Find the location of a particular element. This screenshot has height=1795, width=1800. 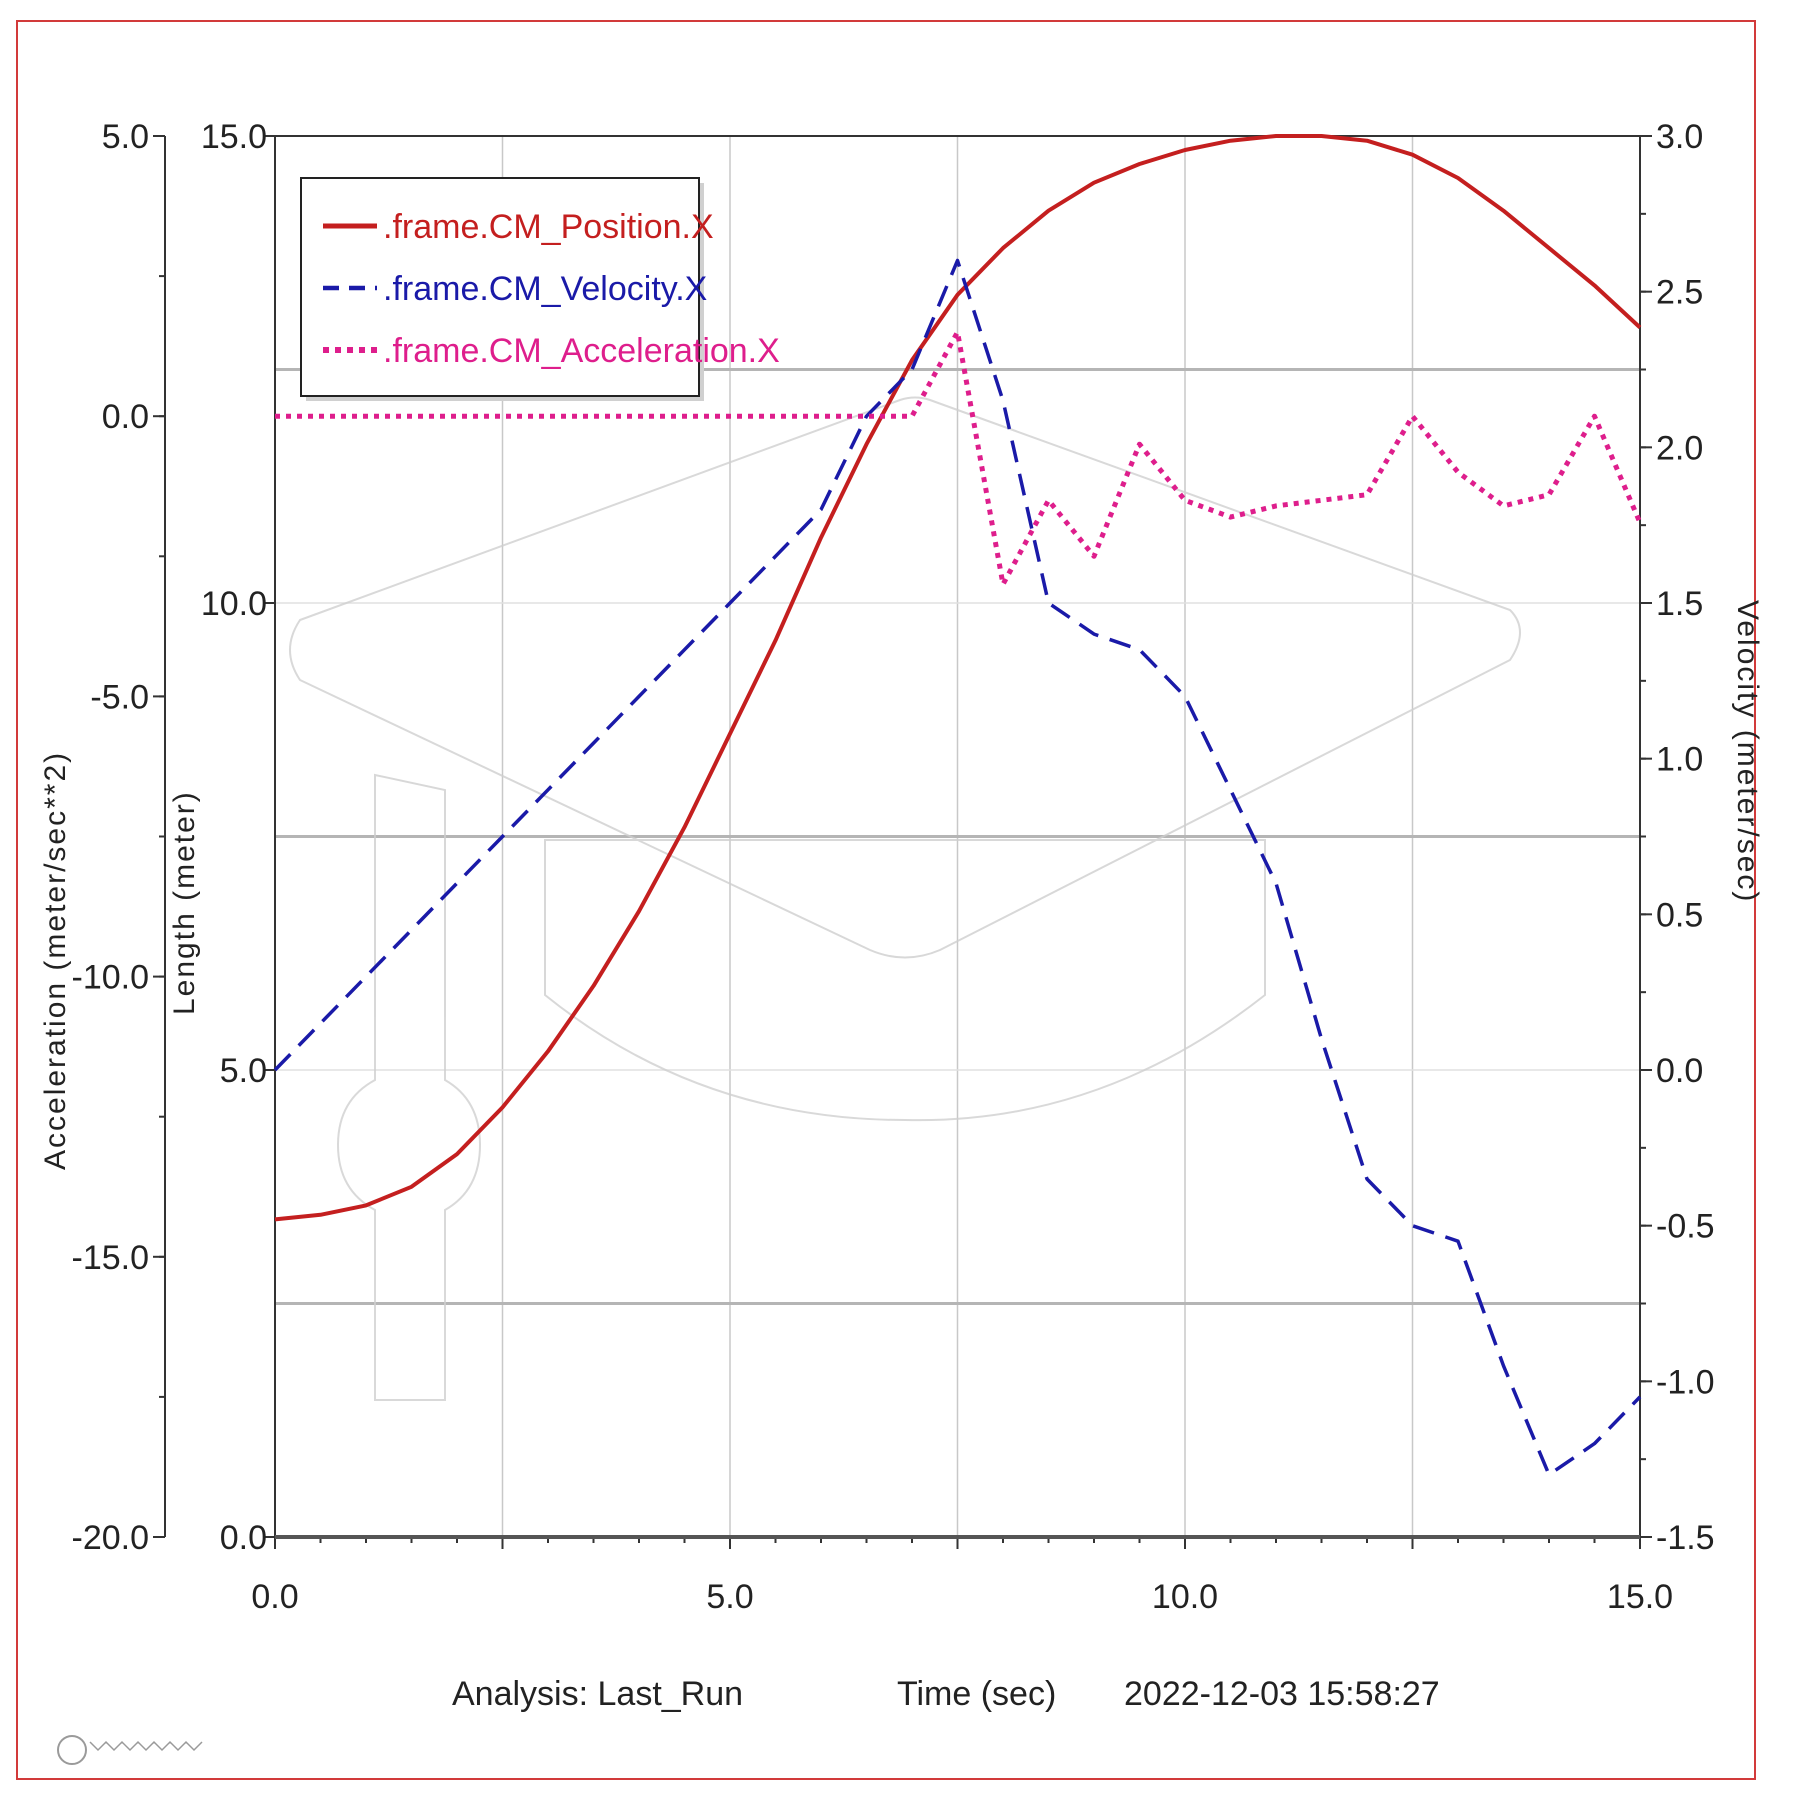

length-tick-label: 5.0 is located at coordinates (243, 1071).